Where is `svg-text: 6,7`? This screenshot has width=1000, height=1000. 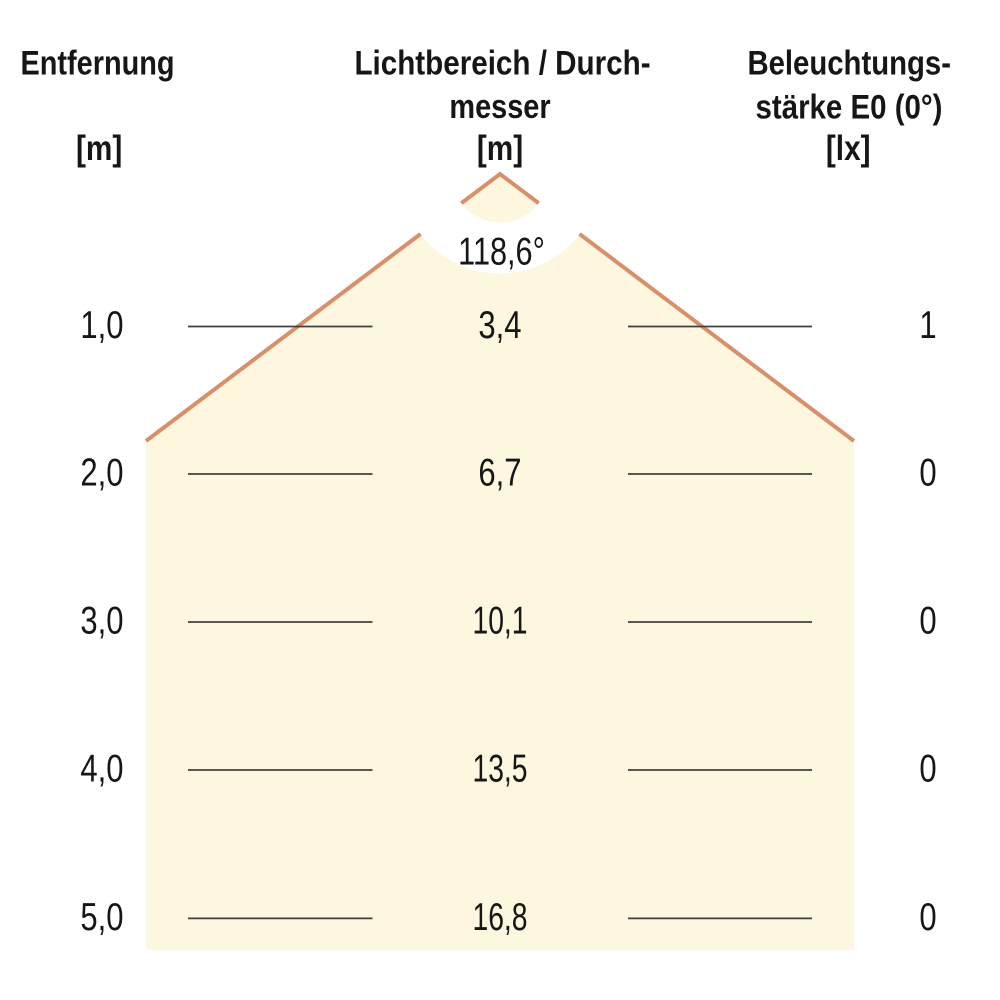
svg-text: 6,7 is located at coordinates (499, 472).